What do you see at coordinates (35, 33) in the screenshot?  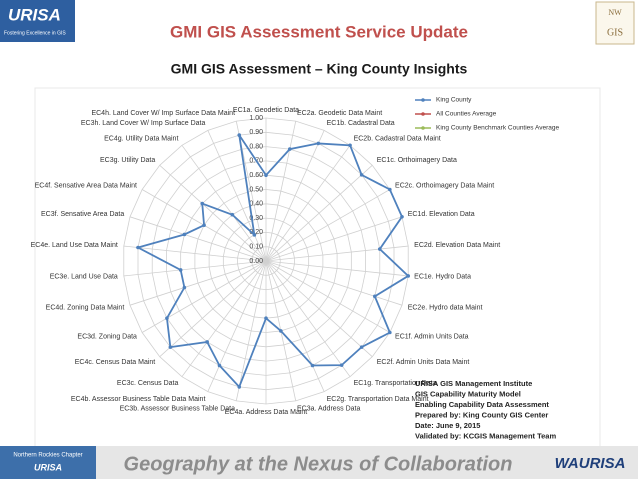 I see `logo-left-tagline: Fostering Excellence in GIS` at bounding box center [35, 33].